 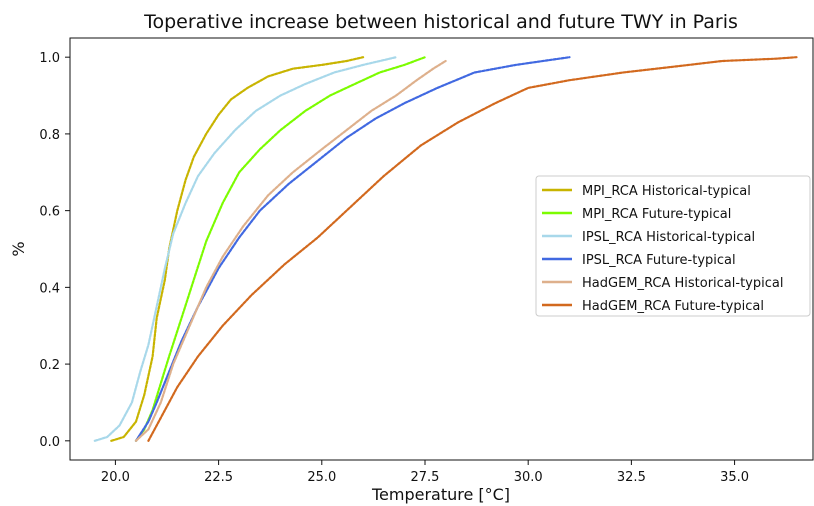 I want to click on y-tick-label: 0.0, so click(x=49, y=442).